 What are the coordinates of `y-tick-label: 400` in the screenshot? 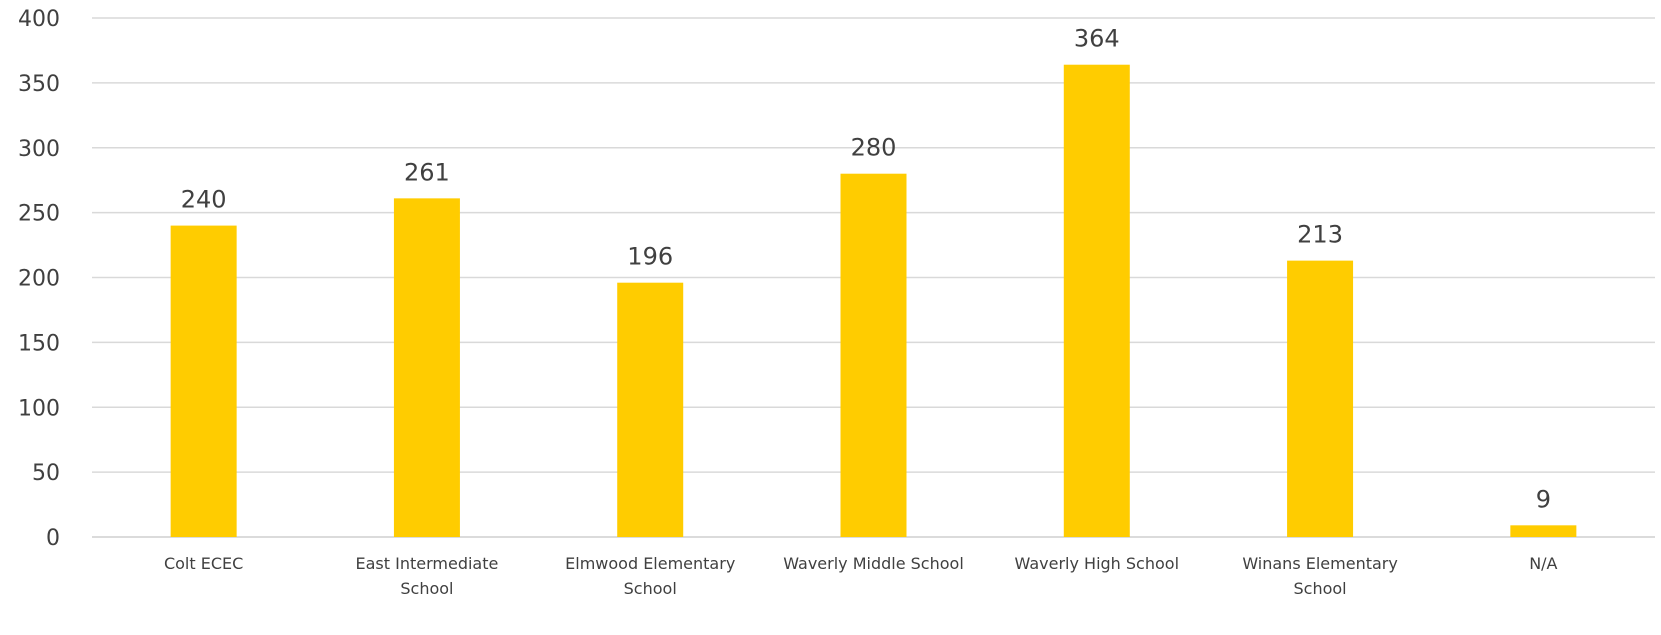 It's located at (39, 19).